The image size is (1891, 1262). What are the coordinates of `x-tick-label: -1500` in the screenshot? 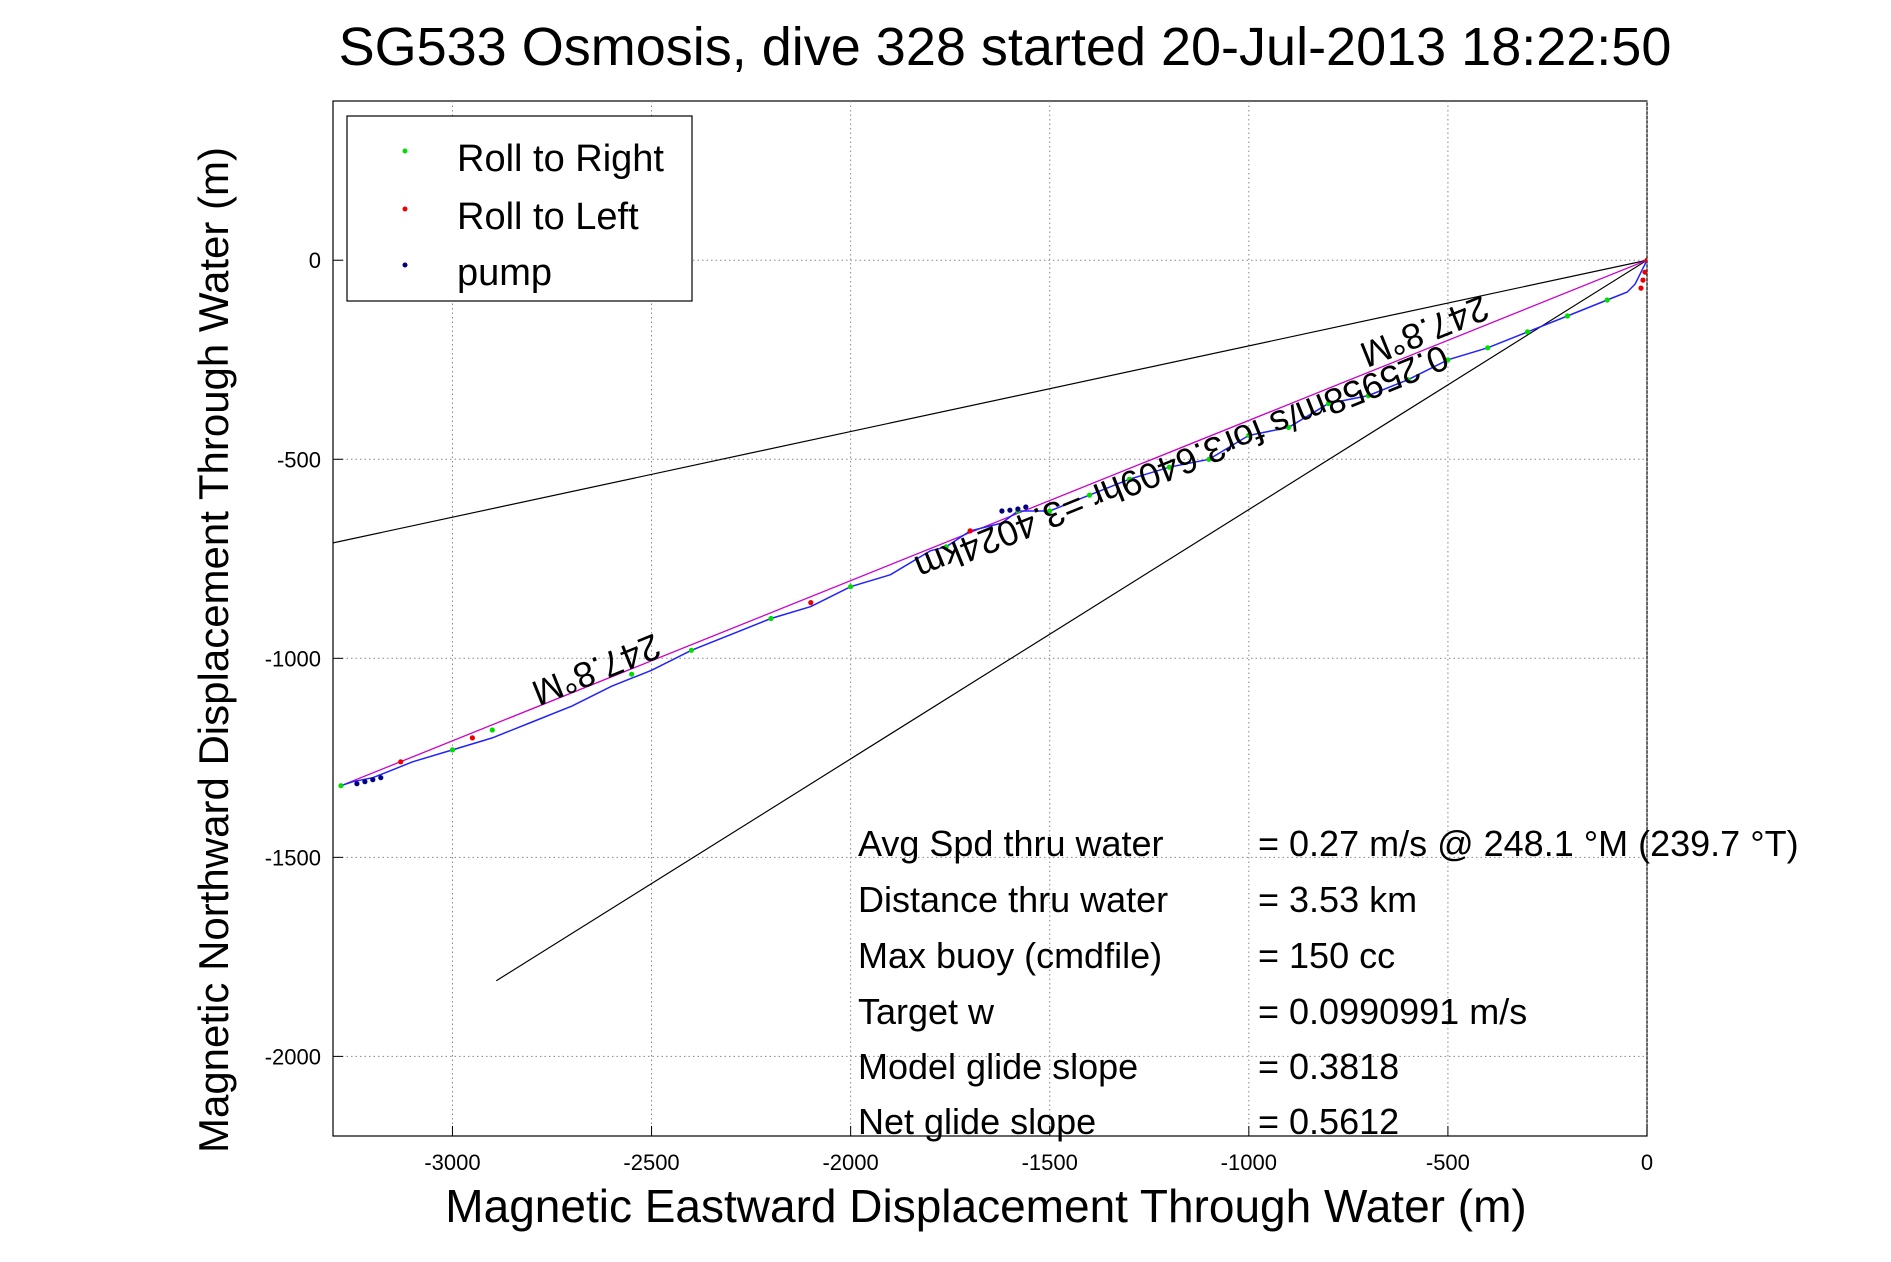 It's located at (1050, 1162).